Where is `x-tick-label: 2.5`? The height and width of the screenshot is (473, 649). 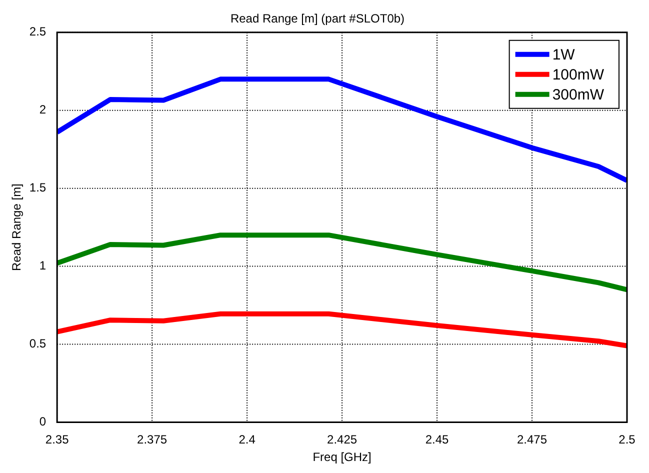 x-tick-label: 2.5 is located at coordinates (627, 439).